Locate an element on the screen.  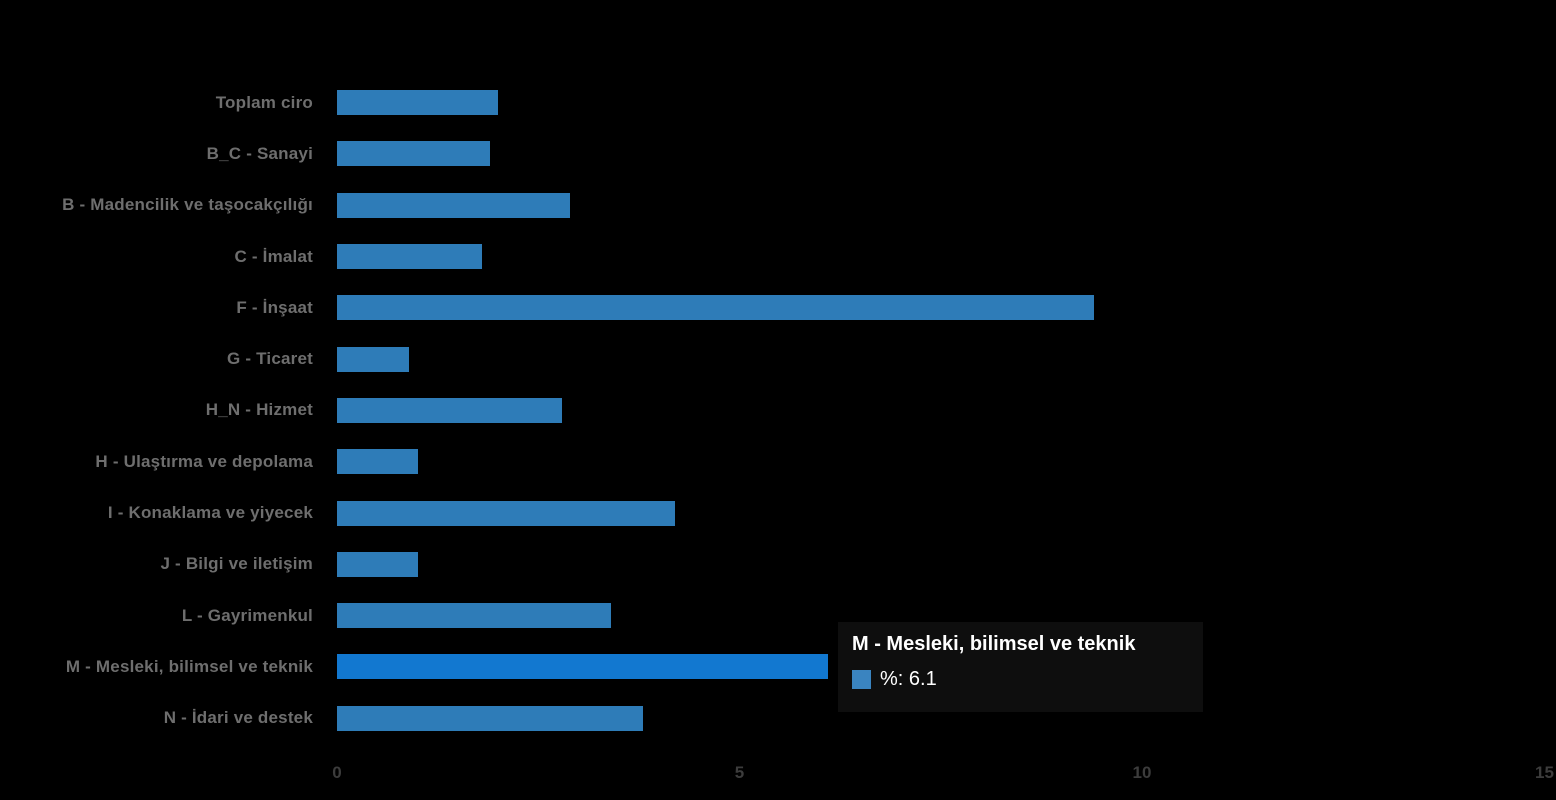
category-label: C - İmalat is located at coordinates (273, 256).